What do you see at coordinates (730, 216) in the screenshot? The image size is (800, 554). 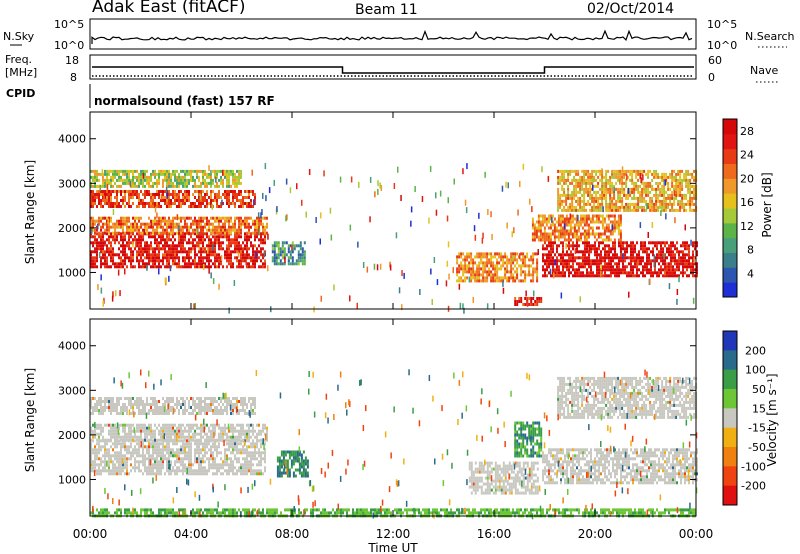 I see `colorbar-swatch` at bounding box center [730, 216].